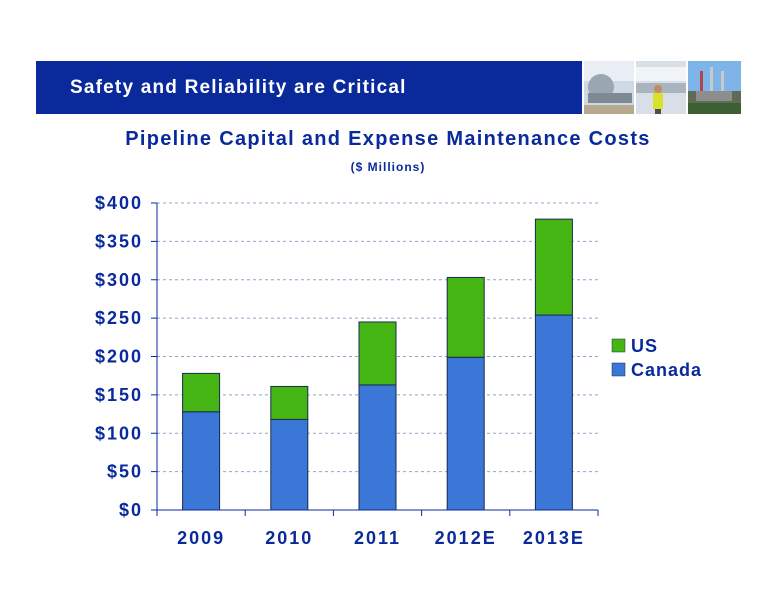  Describe the element at coordinates (465, 317) in the screenshot. I see `bar-us-2012e` at that location.